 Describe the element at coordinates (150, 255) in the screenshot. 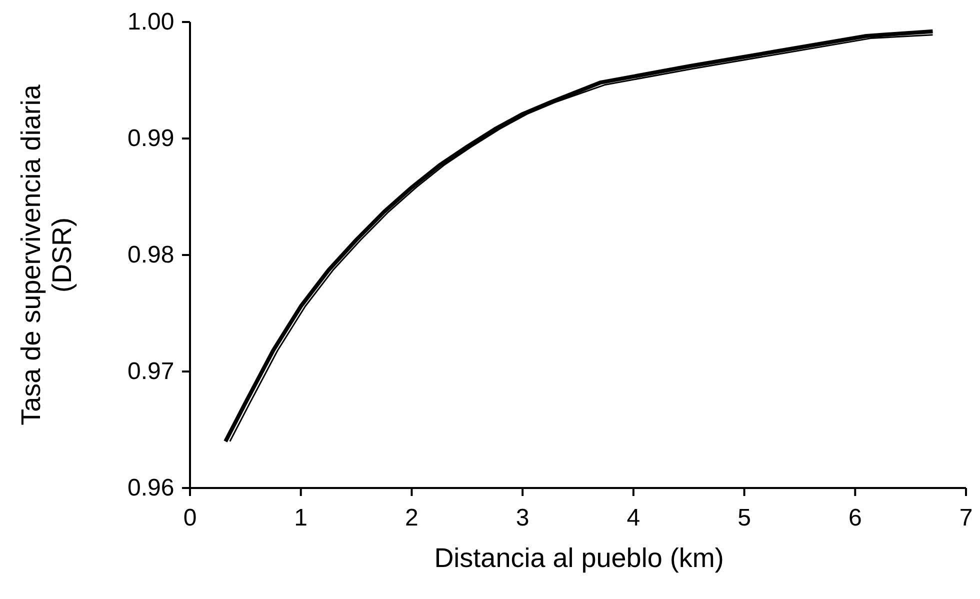

I see `y-tick-label: 0.98` at that location.